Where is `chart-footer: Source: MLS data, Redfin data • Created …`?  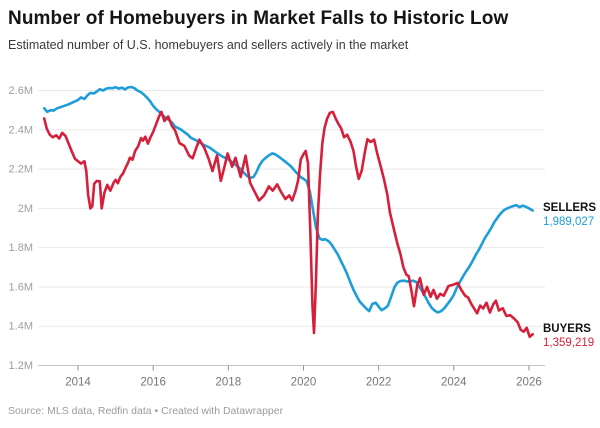
chart-footer: Source: MLS data, Redfin data • Created … is located at coordinates (300, 411).